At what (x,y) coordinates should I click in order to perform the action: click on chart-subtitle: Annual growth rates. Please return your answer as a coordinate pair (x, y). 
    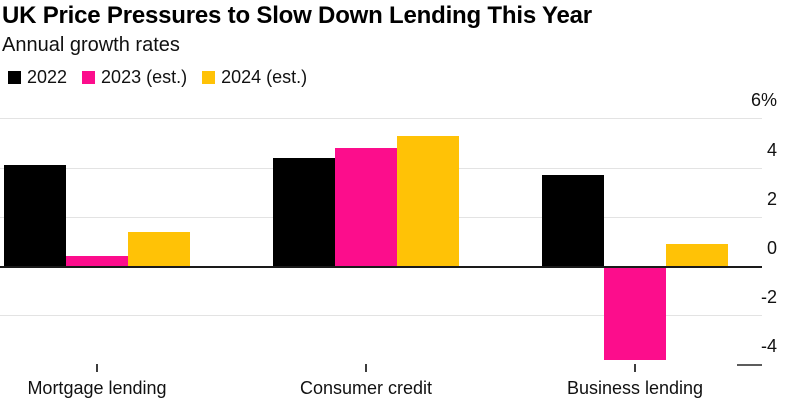
    Looking at the image, I should click on (91, 45).